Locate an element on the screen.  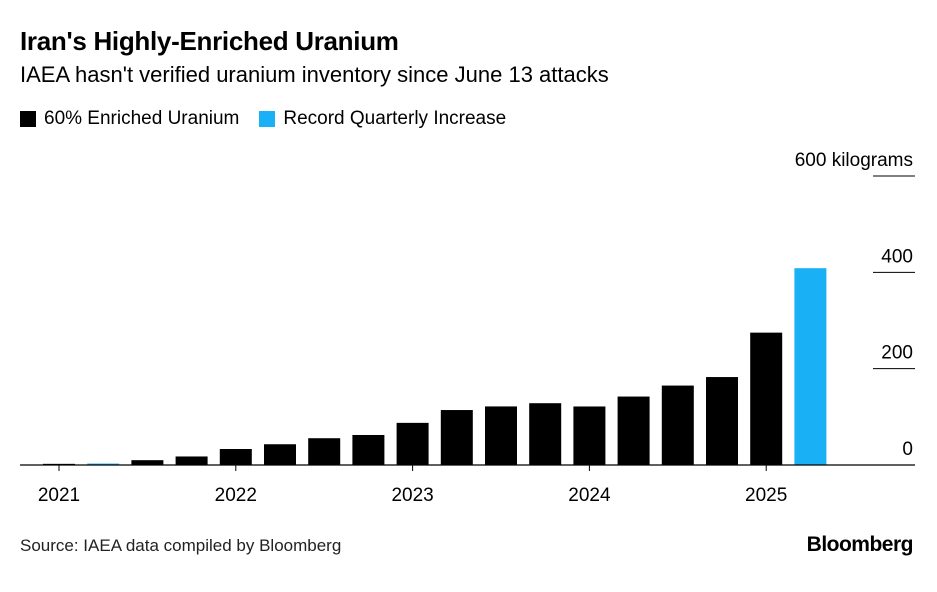
x-tick-label: 2022 is located at coordinates (236, 495).